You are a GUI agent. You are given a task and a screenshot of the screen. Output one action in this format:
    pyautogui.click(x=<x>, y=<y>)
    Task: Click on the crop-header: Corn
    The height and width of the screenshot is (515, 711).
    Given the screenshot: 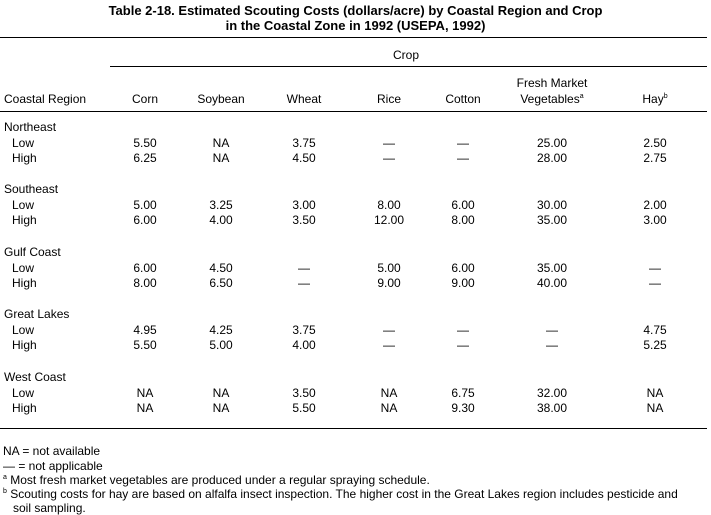 What is the action you would take?
    pyautogui.click(x=145, y=99)
    